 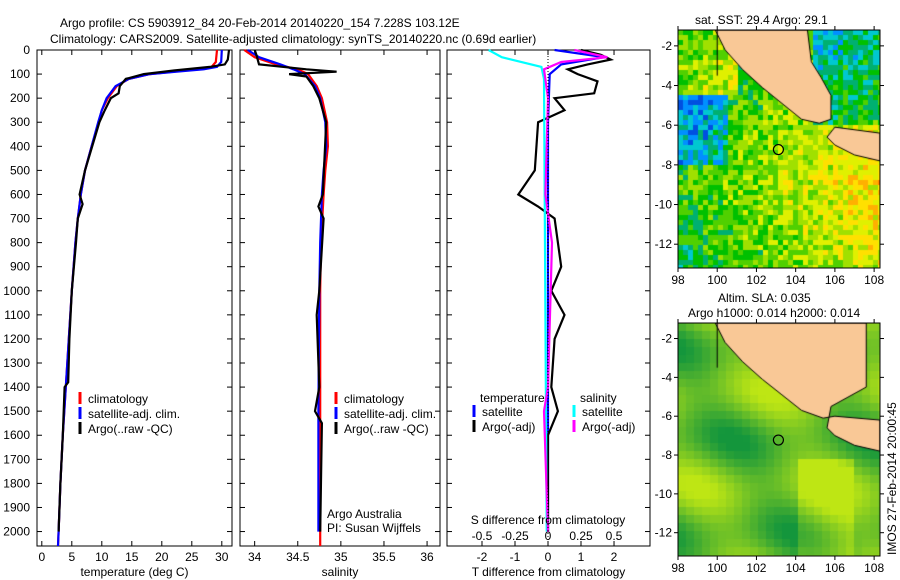 I want to click on y-tick-label: 100, so click(x=20, y=74).